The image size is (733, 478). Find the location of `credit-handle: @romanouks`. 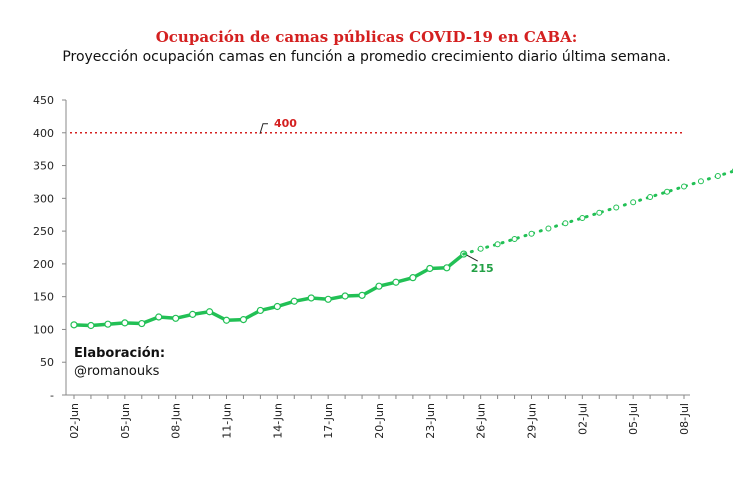

credit-handle: @romanouks is located at coordinates (117, 371).